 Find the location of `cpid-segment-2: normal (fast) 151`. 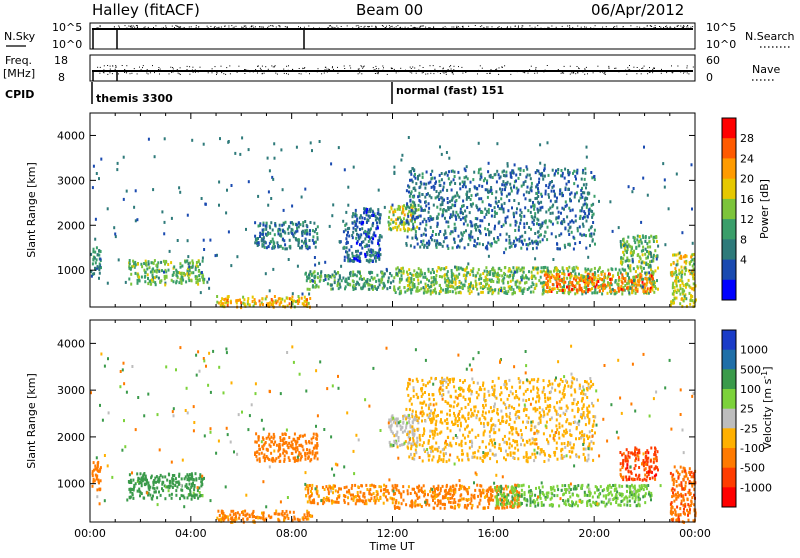

cpid-segment-2: normal (fast) 151 is located at coordinates (450, 90).